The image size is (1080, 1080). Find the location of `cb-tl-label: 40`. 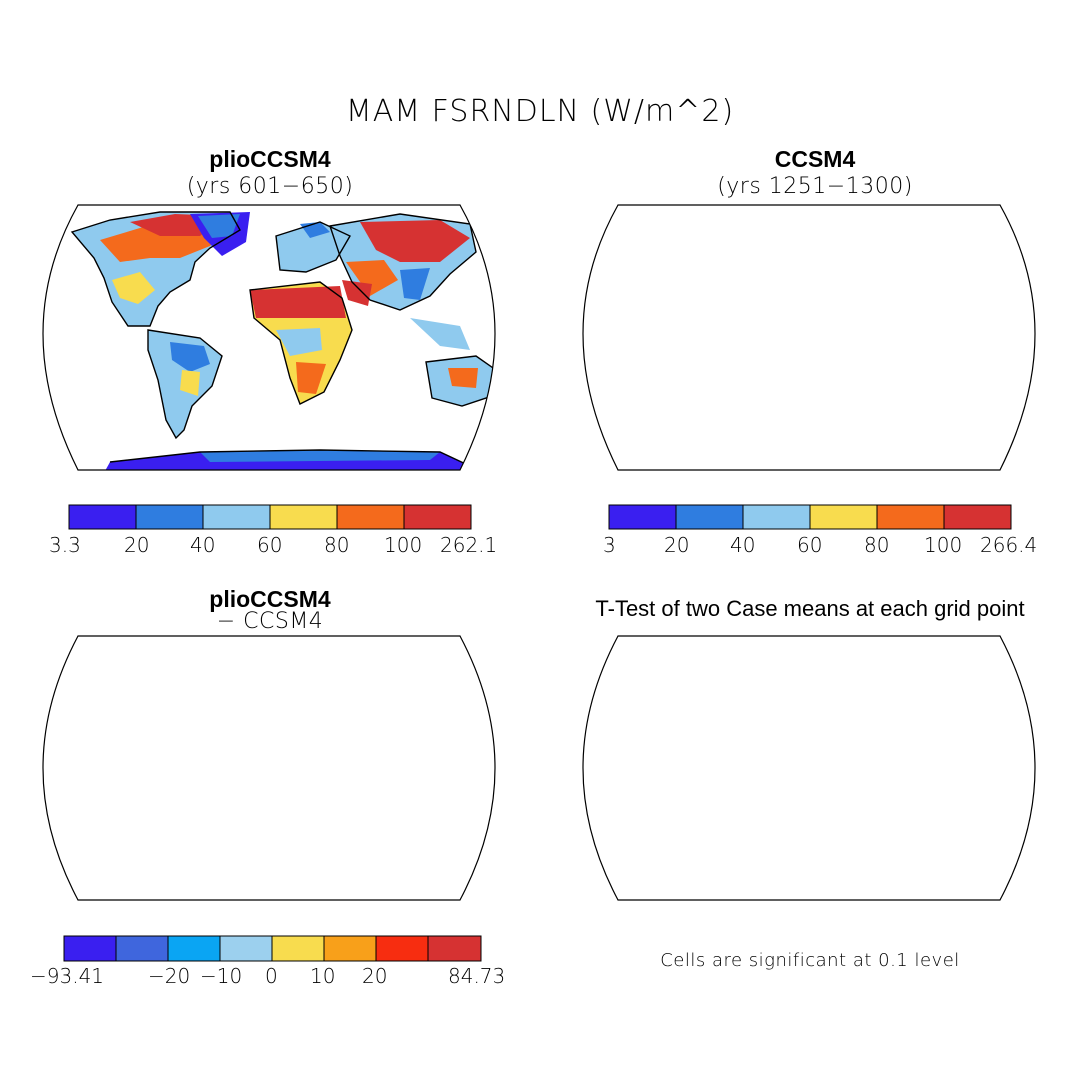

cb-tl-label: 40 is located at coordinates (203, 545).